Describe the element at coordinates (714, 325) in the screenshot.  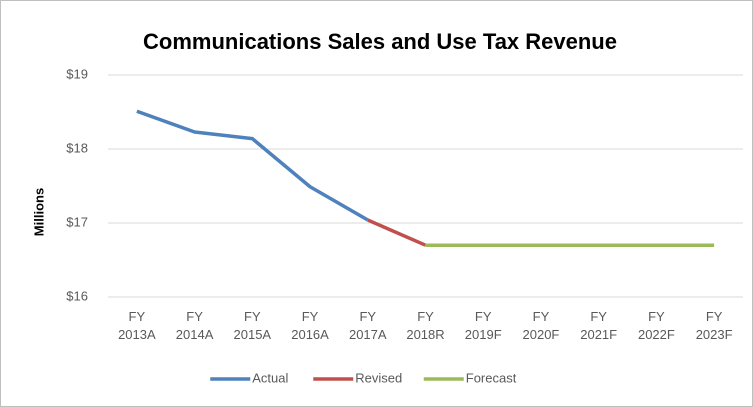
I see `x-tick-label: FY 2023F` at that location.